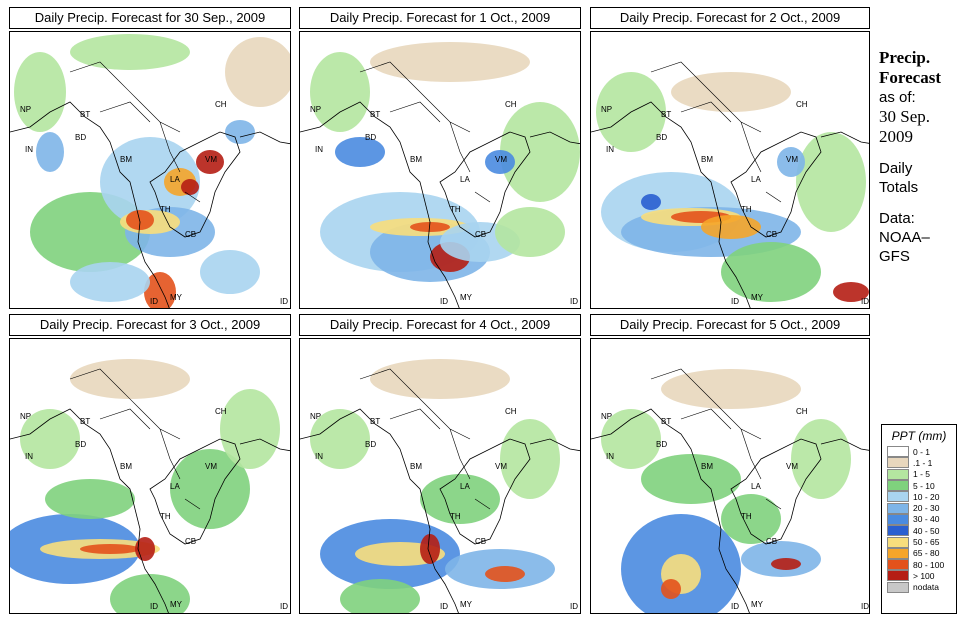 The width and height of the screenshot is (965, 633). What do you see at coordinates (221, 411) in the screenshot?
I see `country-label: CH` at bounding box center [221, 411].